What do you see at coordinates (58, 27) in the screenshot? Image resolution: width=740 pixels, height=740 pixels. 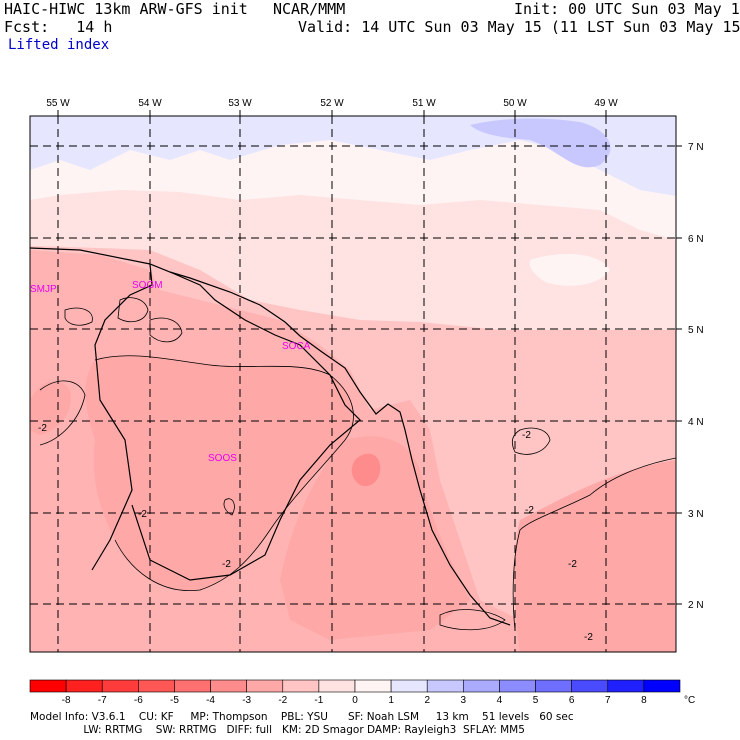 I see `forecast-hour: Fcst: 14 h` at bounding box center [58, 27].